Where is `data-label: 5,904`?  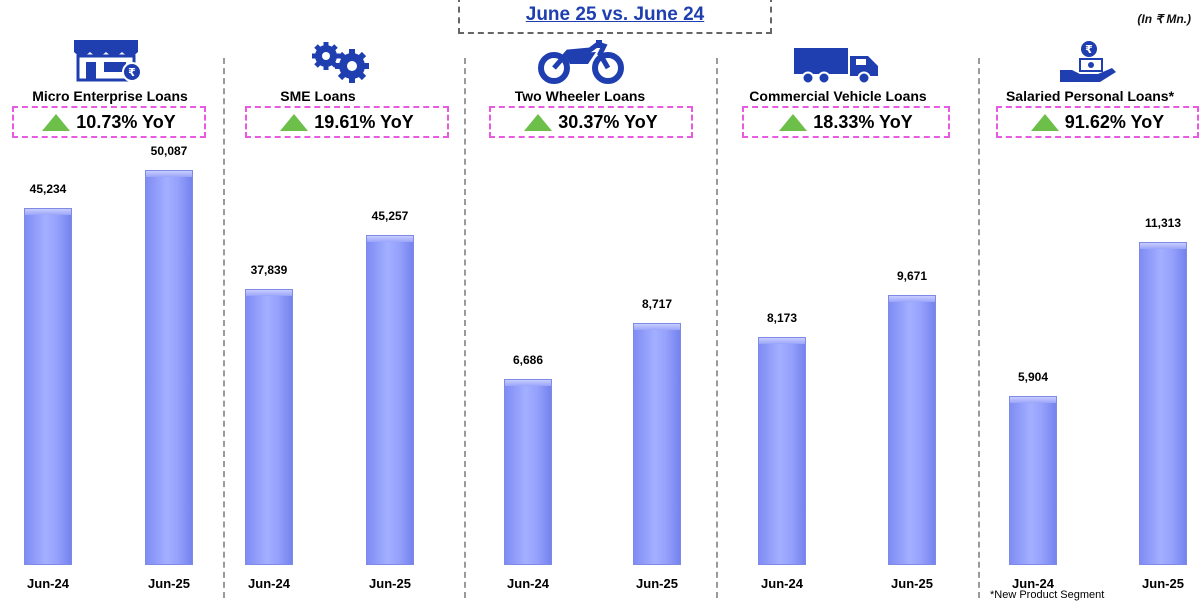
data-label: 5,904 is located at coordinates (1033, 377).